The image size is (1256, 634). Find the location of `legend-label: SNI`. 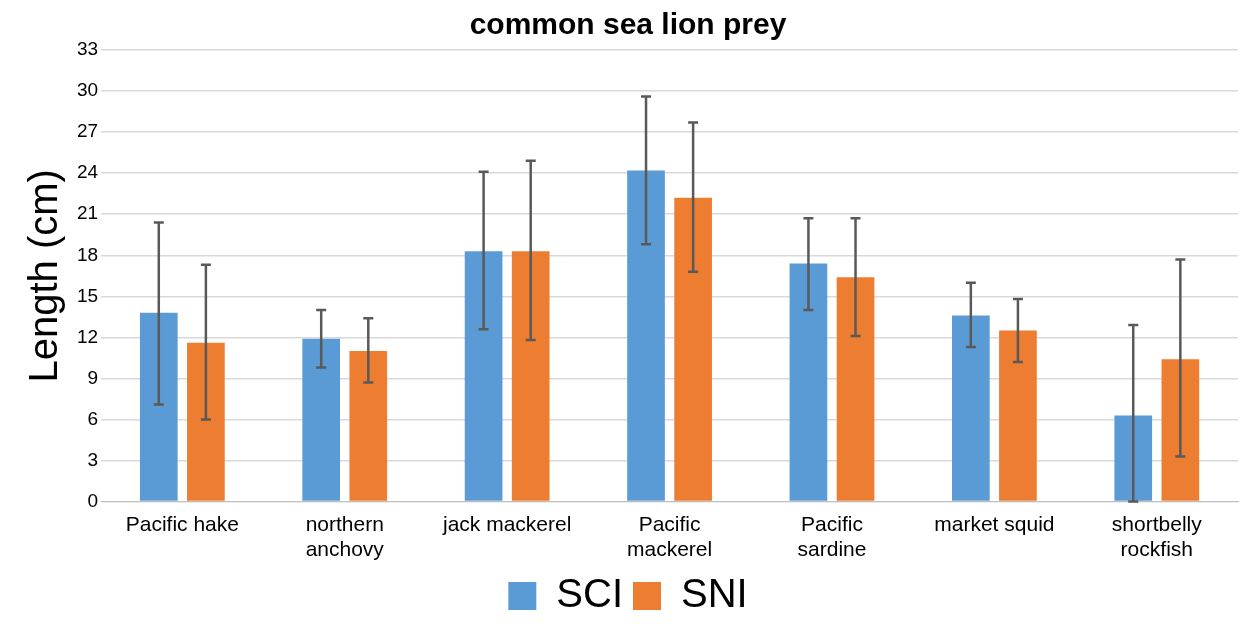

legend-label: SNI is located at coordinates (714, 593).